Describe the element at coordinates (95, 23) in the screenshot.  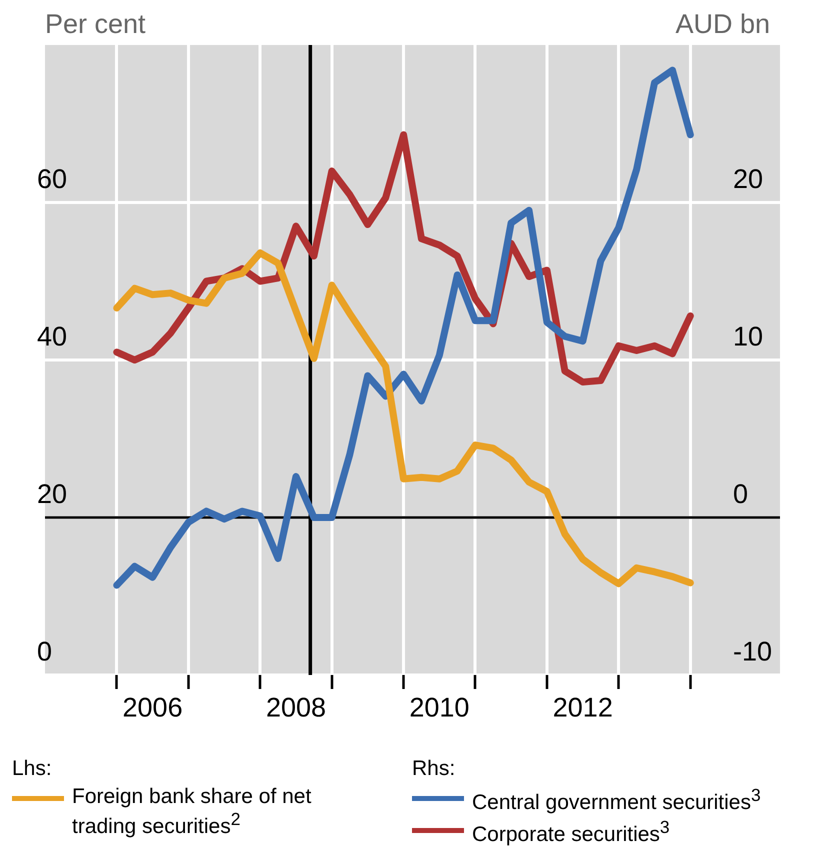
I see `y-axis-title: Per cent` at that location.